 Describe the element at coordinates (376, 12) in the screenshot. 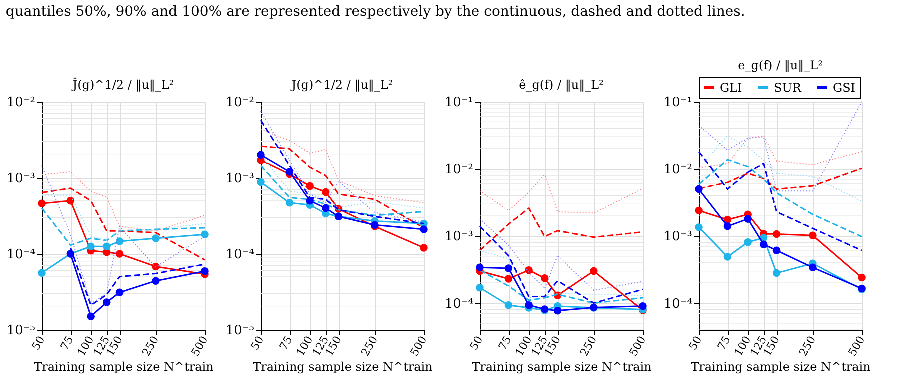

I see `text: quantiles 50%, 90% and 100% are represented respectively by the continuous, dashed and dotted lines.` at that location.